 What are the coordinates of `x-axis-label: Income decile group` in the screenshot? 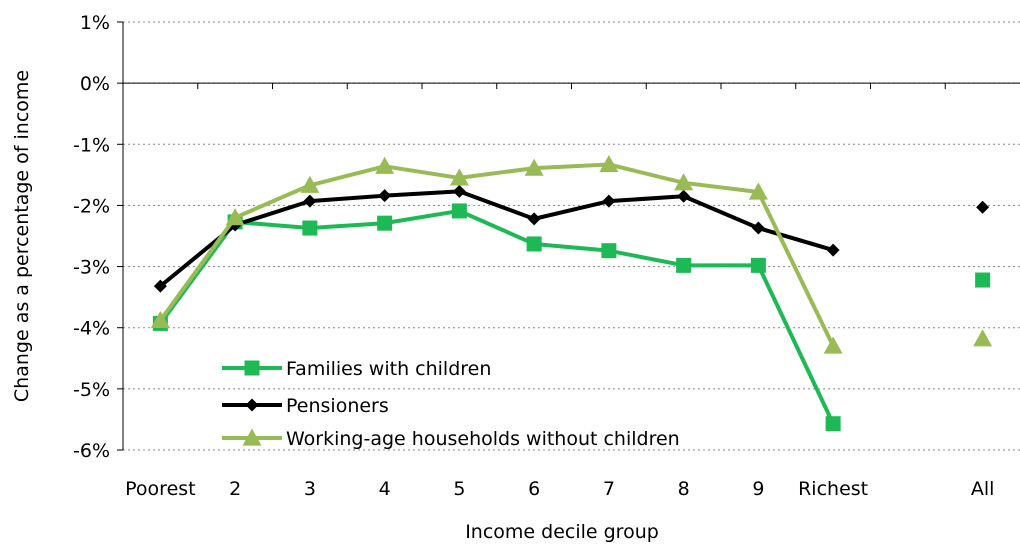 It's located at (562, 532).